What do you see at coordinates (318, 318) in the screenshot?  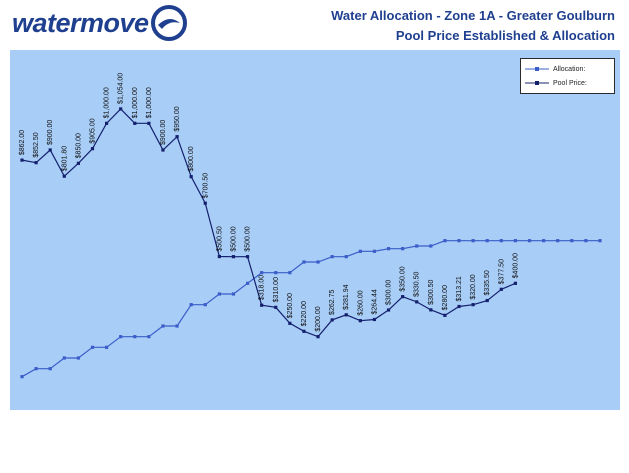 I see `price-label: $200.00` at bounding box center [318, 318].